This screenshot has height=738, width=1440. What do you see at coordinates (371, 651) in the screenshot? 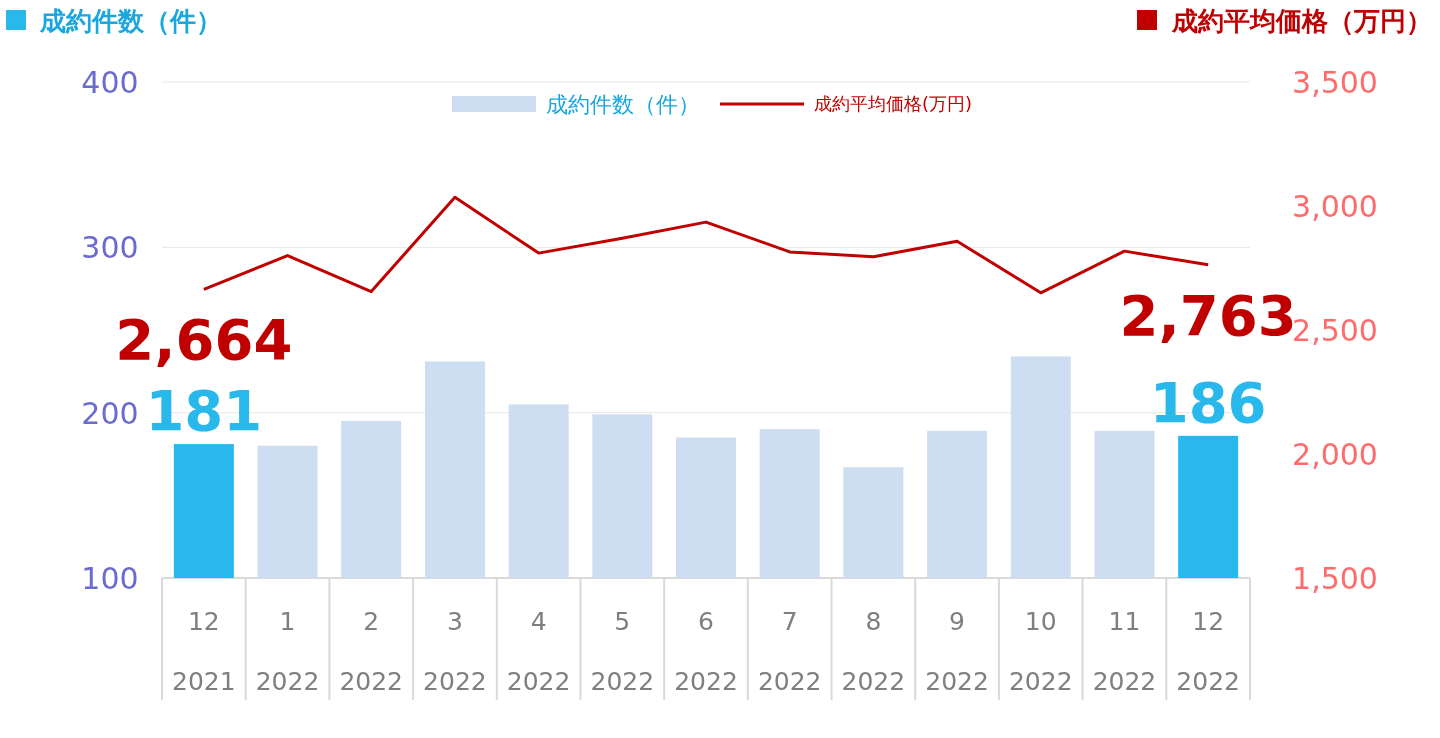
I see `category-label: 2 2022` at bounding box center [371, 651].